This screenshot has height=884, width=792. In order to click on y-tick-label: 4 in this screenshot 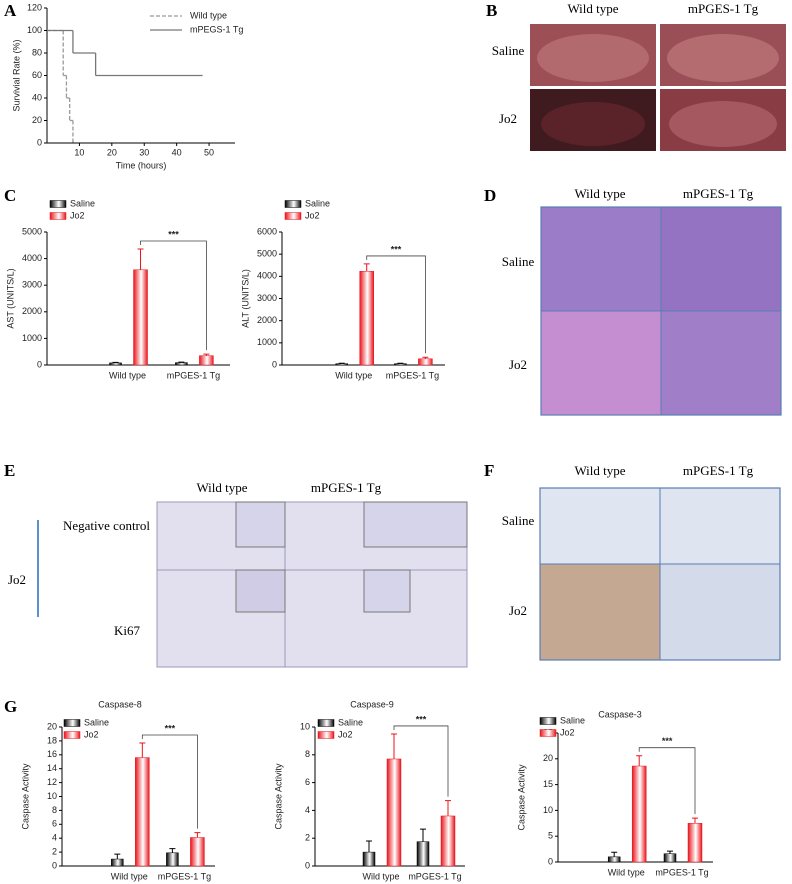, I will do `click(307, 810)`.